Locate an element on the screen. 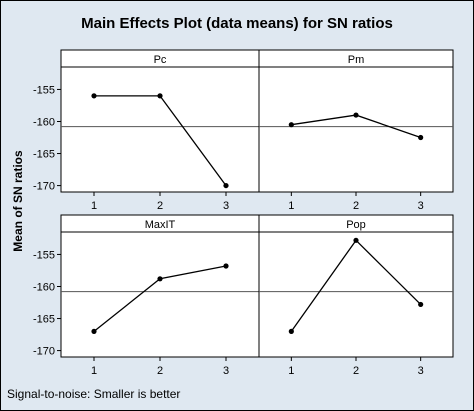 The width and height of the screenshot is (474, 411). panel-label-Pc: Pc is located at coordinates (160, 60).